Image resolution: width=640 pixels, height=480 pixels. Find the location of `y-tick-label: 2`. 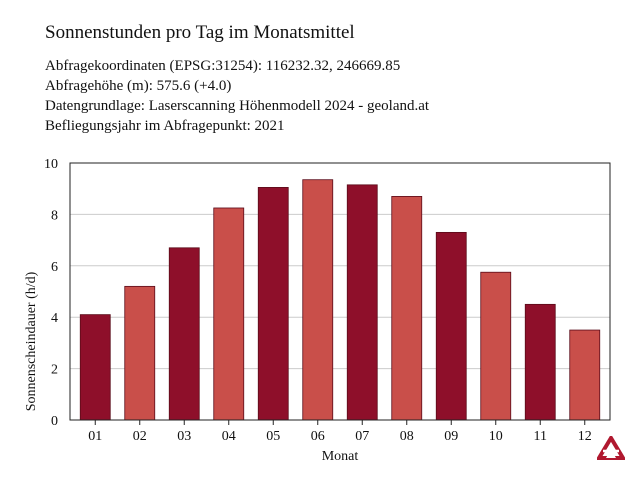

y-tick-label: 2 is located at coordinates (54, 370).